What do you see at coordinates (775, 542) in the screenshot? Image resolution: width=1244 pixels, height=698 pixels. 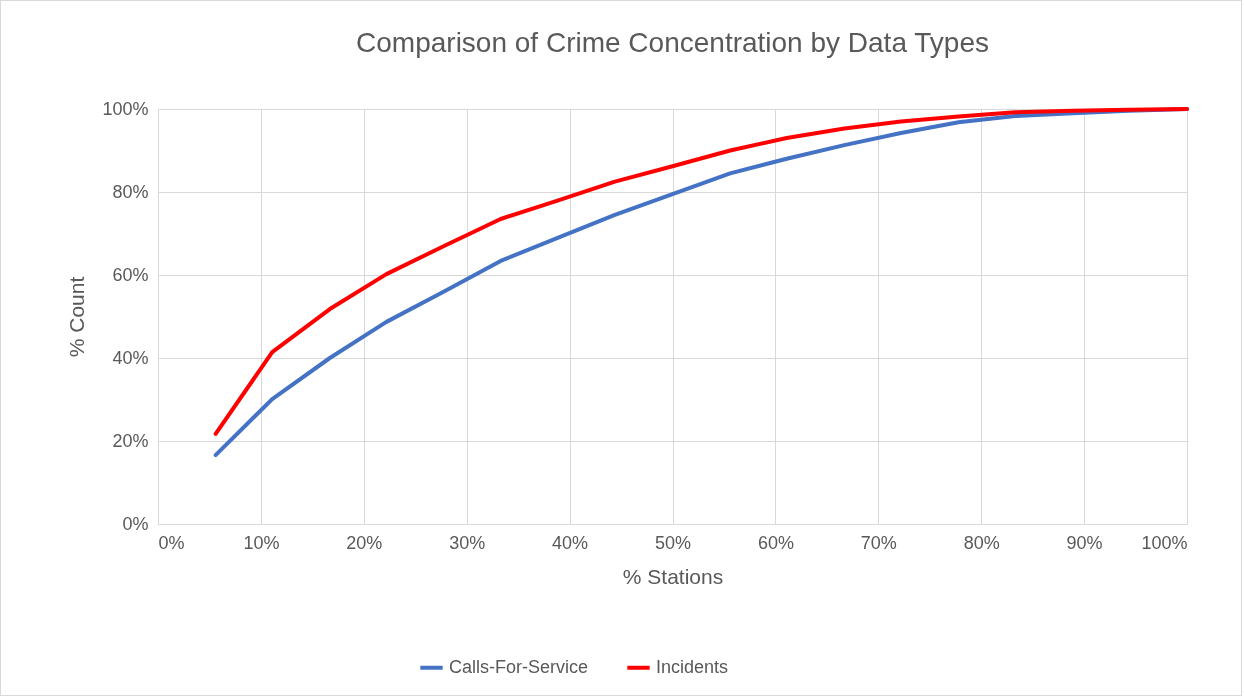 I see `x-tick-label: 60%` at bounding box center [775, 542].